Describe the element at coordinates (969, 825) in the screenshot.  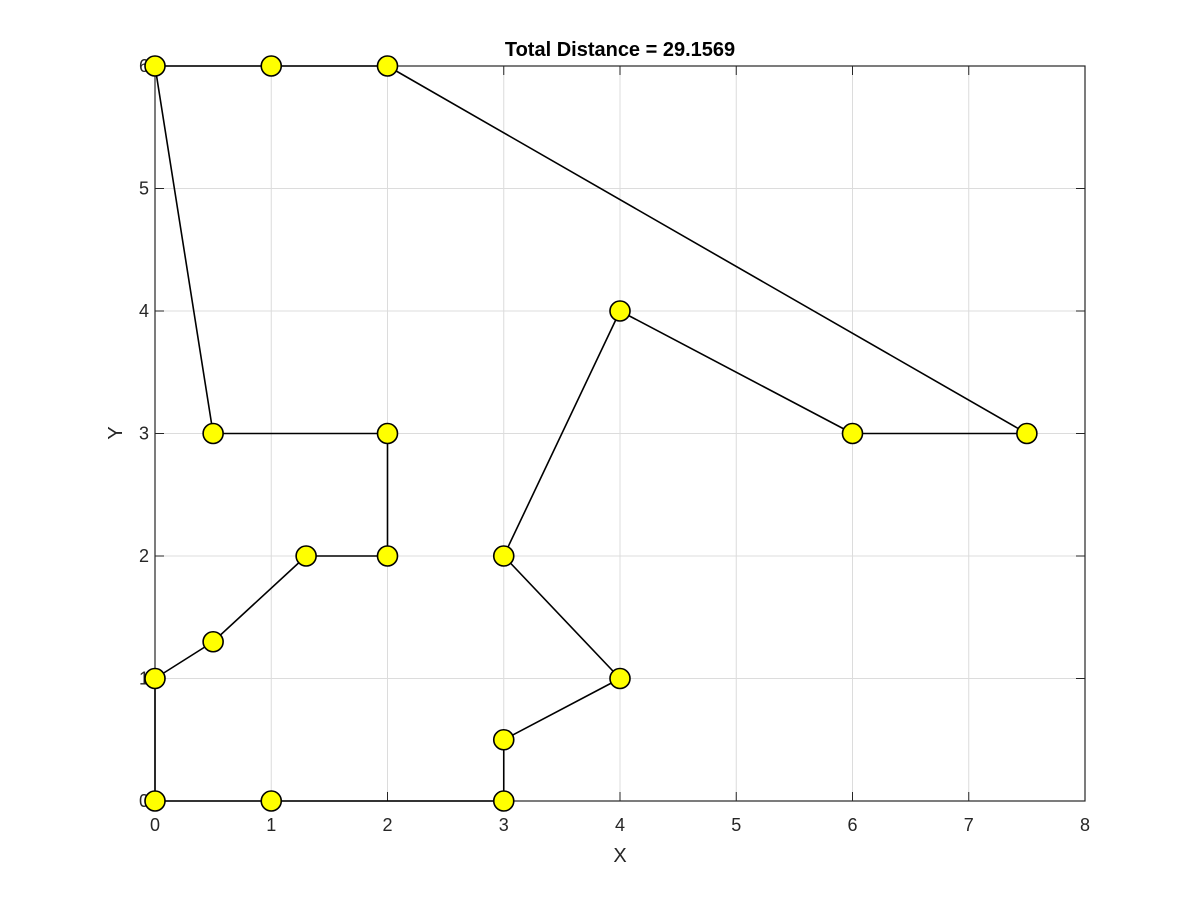
I see `x-tick-label: 7` at that location.